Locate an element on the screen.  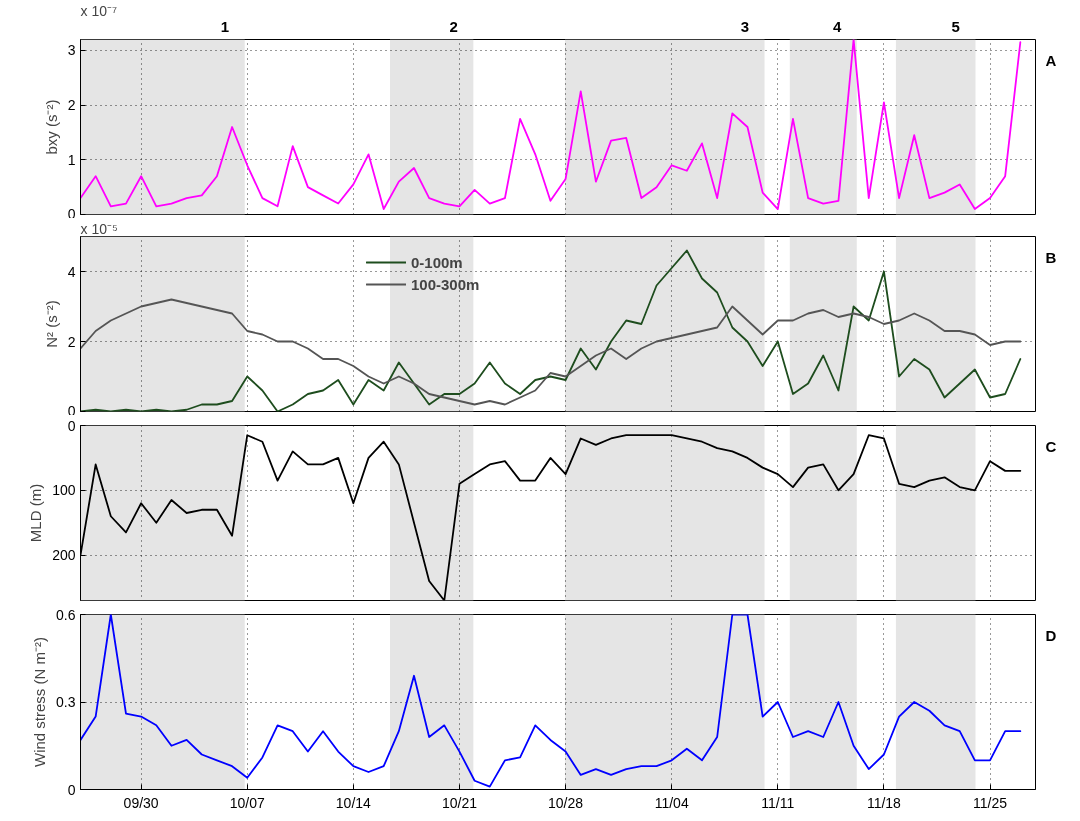
y-tick-label: 1 is located at coordinates (71, 159).